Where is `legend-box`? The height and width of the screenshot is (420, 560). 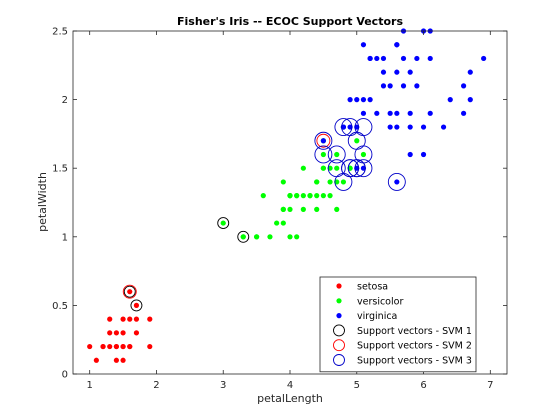
legend-box is located at coordinates (398, 324).